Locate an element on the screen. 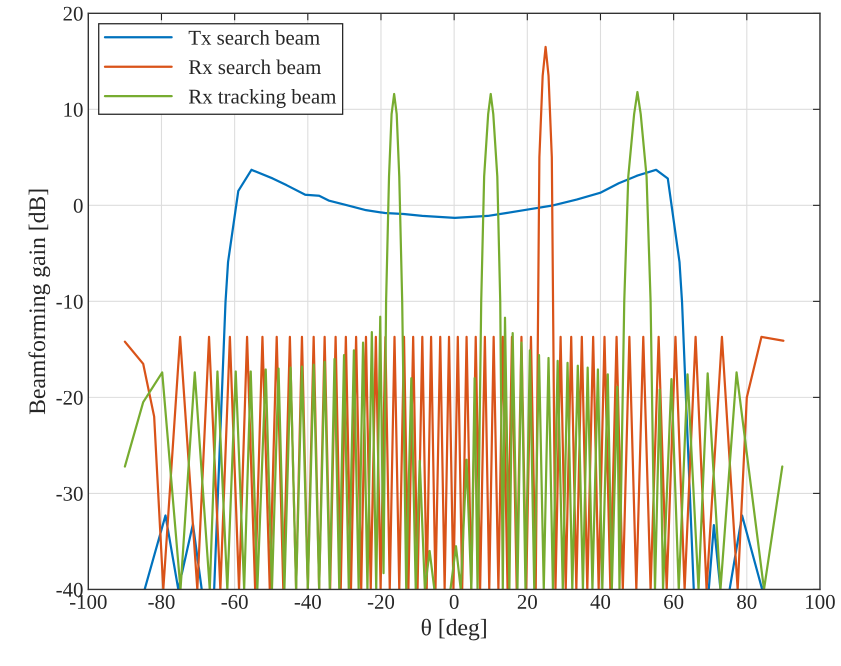  x-tick-label: 80 is located at coordinates (746, 601).